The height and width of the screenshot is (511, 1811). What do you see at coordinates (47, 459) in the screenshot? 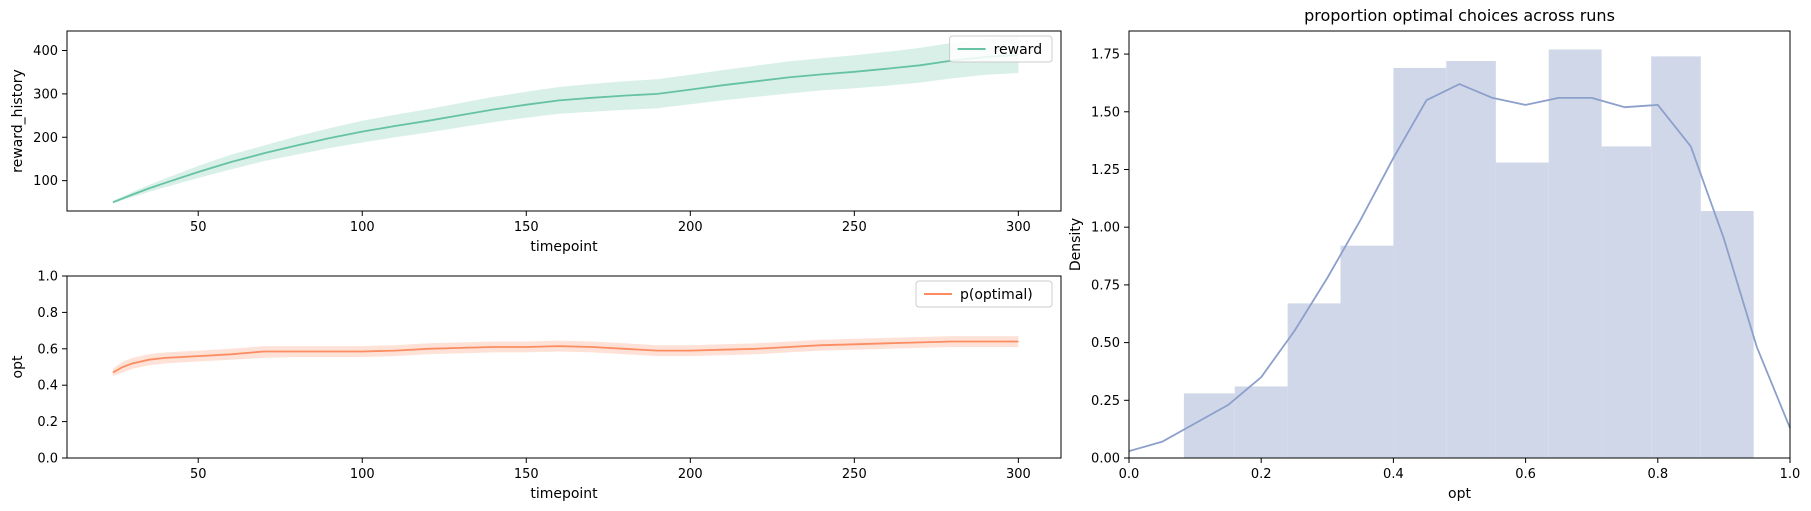
I see `y-tick-label: 0.0` at bounding box center [47, 459].